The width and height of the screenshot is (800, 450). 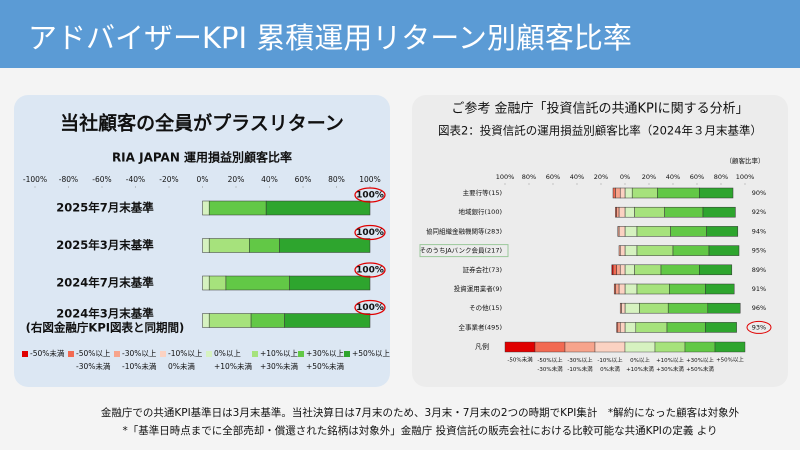 I want to click on chart-title: RIA JAPAN 運用損益別顧客比率, so click(x=202, y=157).